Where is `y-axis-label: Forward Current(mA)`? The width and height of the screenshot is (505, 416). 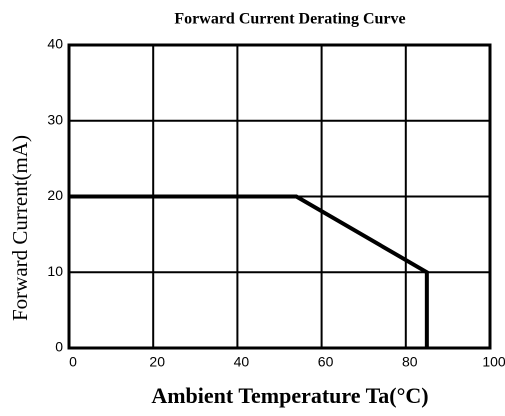
y-axis-label: Forward Current(mA) is located at coordinates (20, 228).